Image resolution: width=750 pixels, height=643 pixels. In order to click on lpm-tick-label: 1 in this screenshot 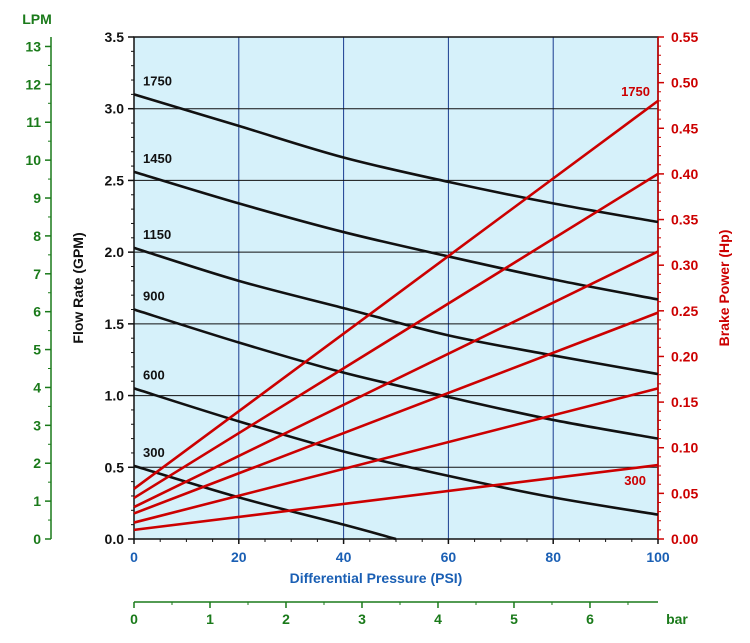, I will do `click(37, 501)`.